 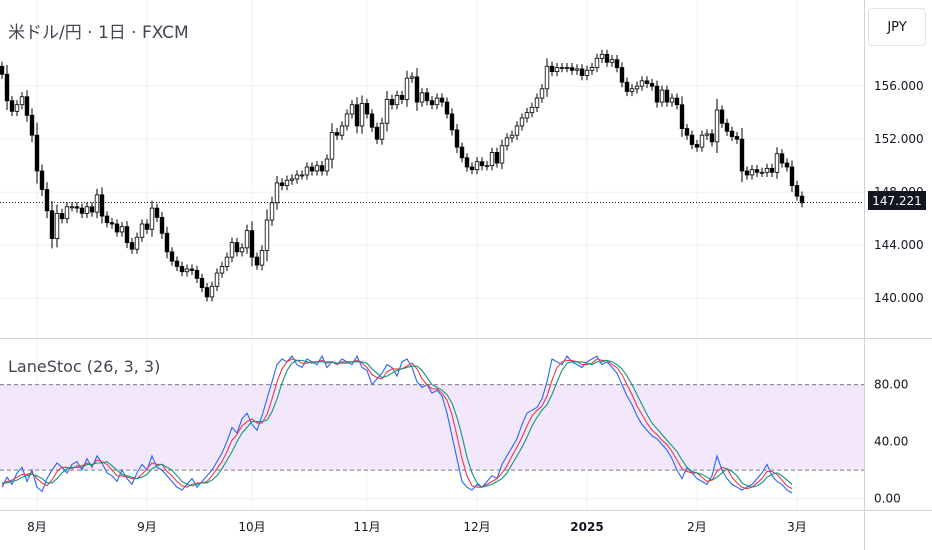 What do you see at coordinates (897, 200) in the screenshot?
I see `last-price-badge: 147.221` at bounding box center [897, 200].